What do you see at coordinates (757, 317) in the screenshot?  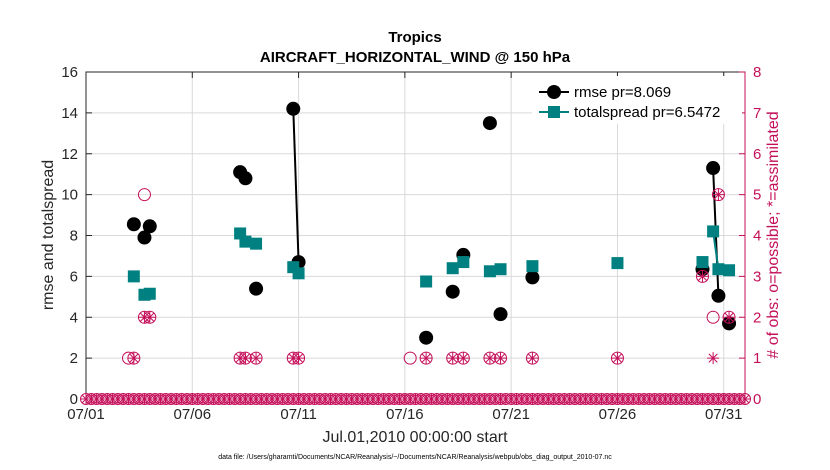 I see `y-right-tick-label: 2` at bounding box center [757, 317].